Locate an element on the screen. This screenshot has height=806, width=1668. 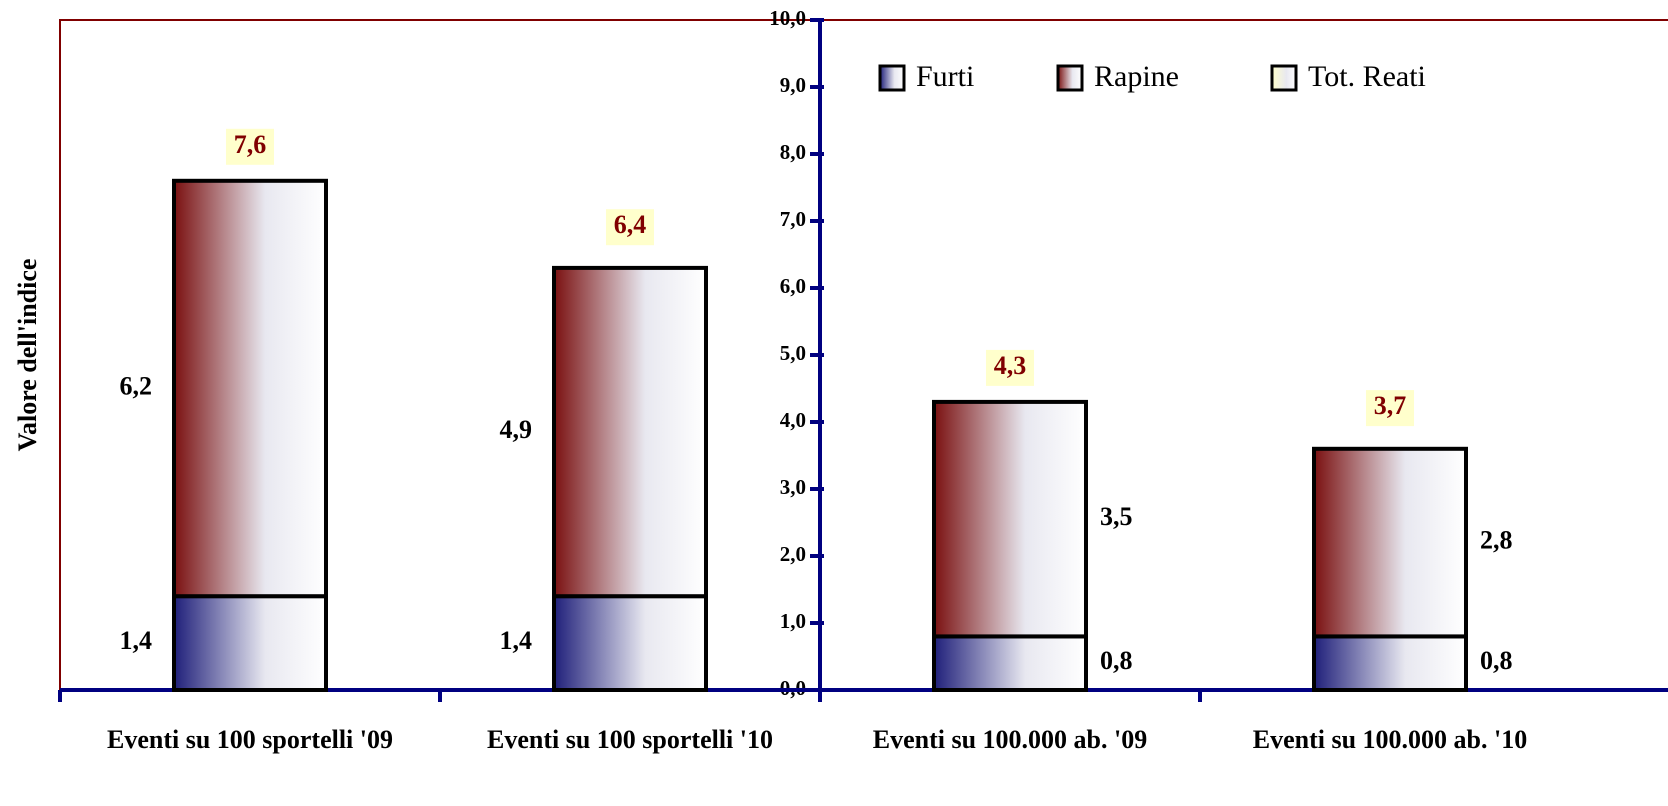
legend-label: Furti is located at coordinates (945, 76).